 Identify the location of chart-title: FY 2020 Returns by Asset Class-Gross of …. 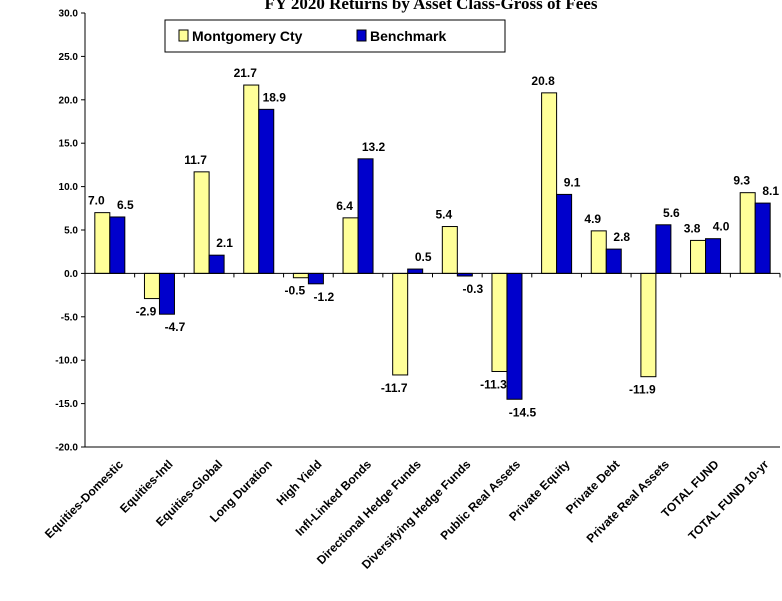
(431, 6).